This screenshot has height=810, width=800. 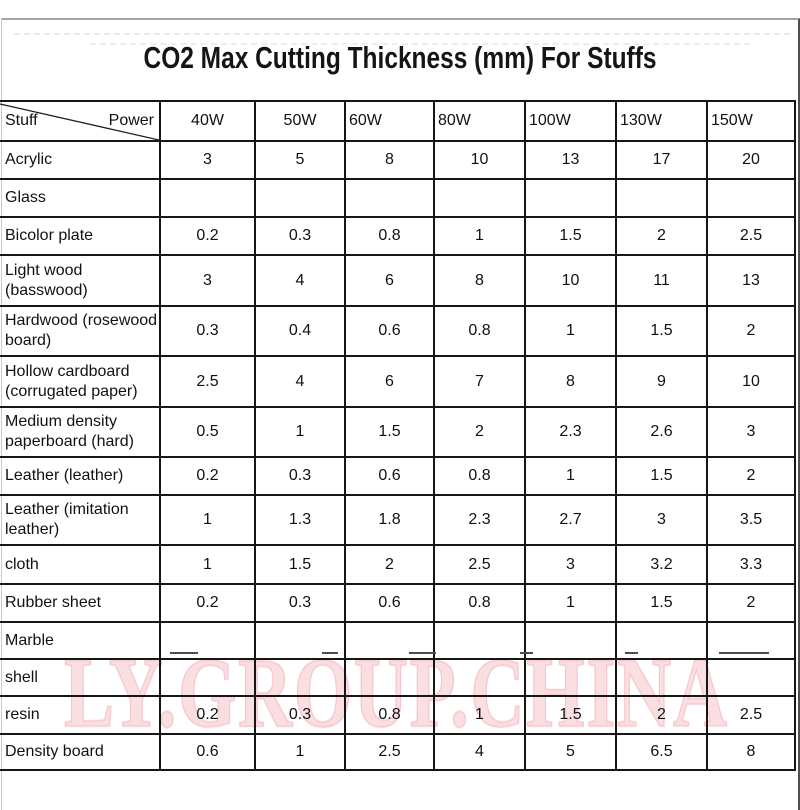 I want to click on corner-label-stuff: Stuff, so click(x=21, y=120).